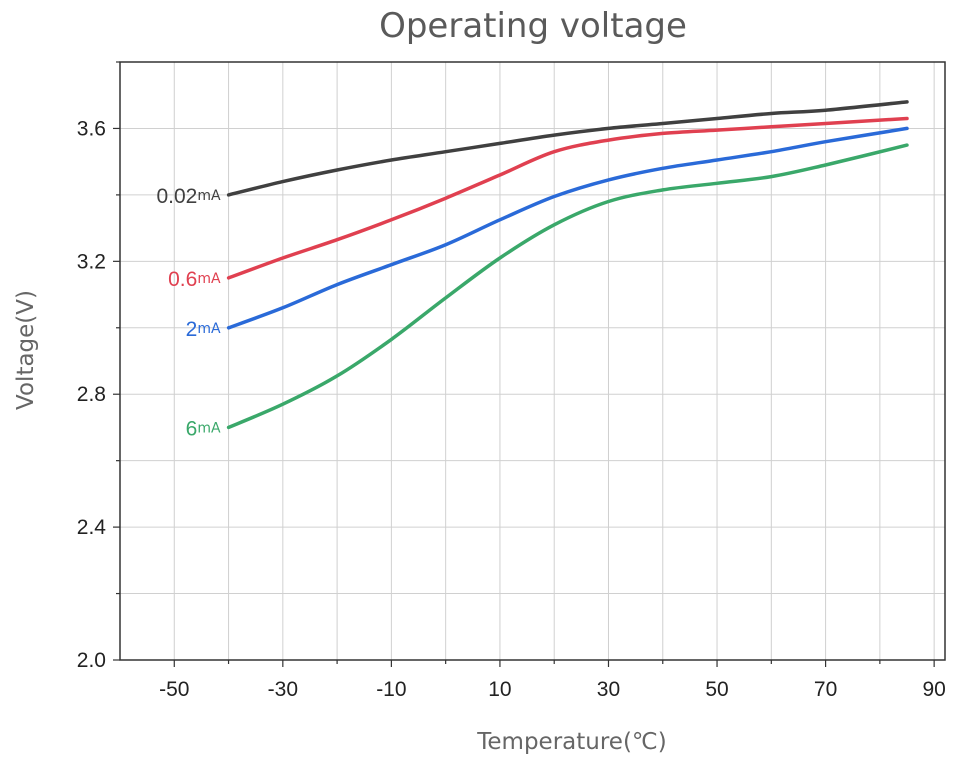 Image resolution: width=963 pixels, height=758 pixels. I want to click on x-tick-label: 90, so click(933, 689).